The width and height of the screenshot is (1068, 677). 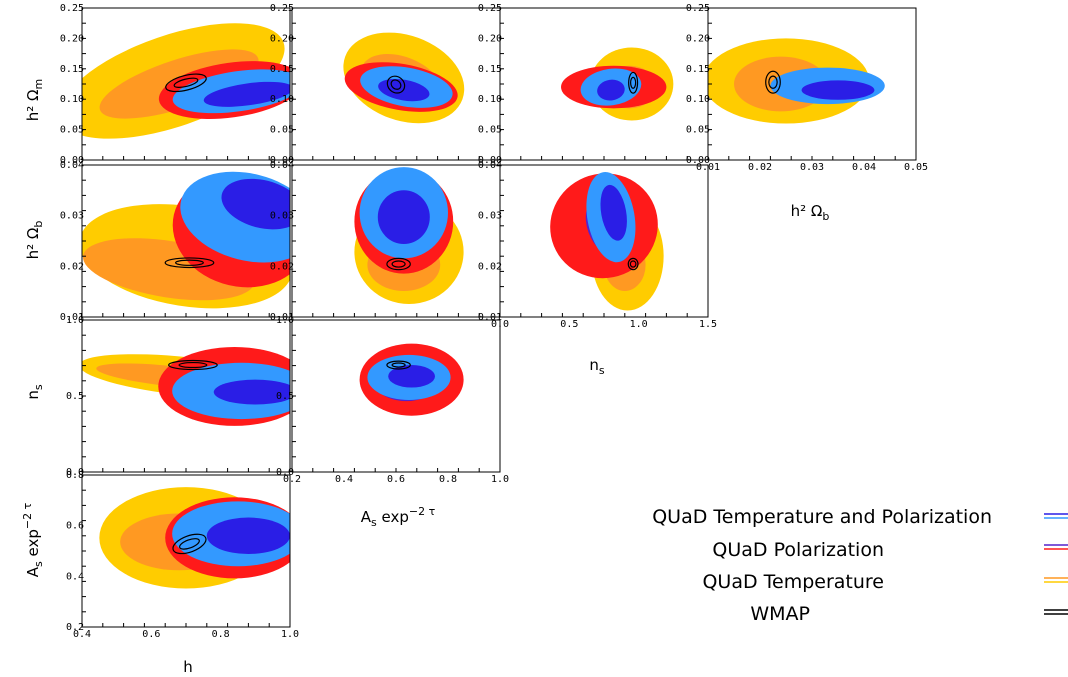 I want to click on y-tick-label-As: 0.6, so click(x=75, y=526).